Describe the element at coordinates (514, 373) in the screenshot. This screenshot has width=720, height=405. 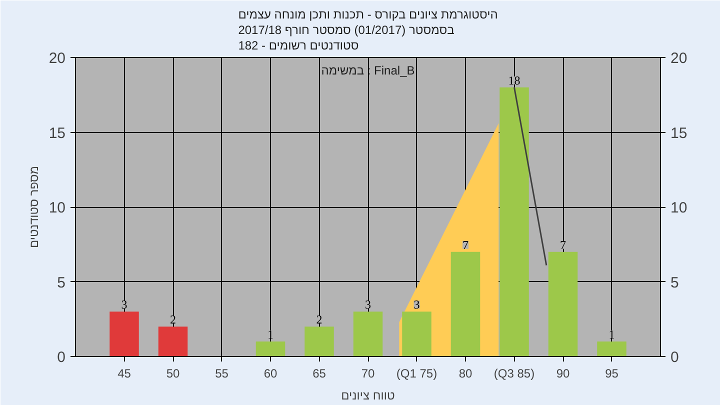
I see `x-tick-label: (Q3 85)` at that location.